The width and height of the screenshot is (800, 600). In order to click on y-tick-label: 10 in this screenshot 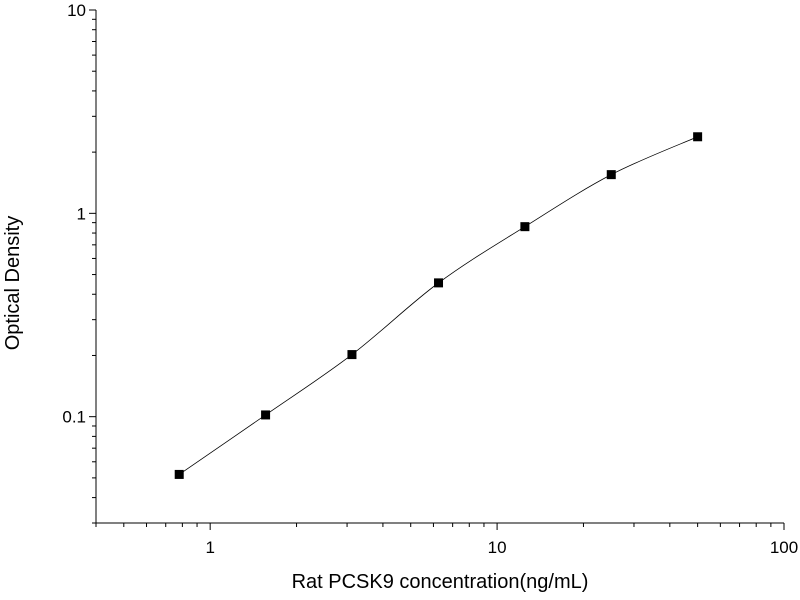, I will do `click(76, 10)`.